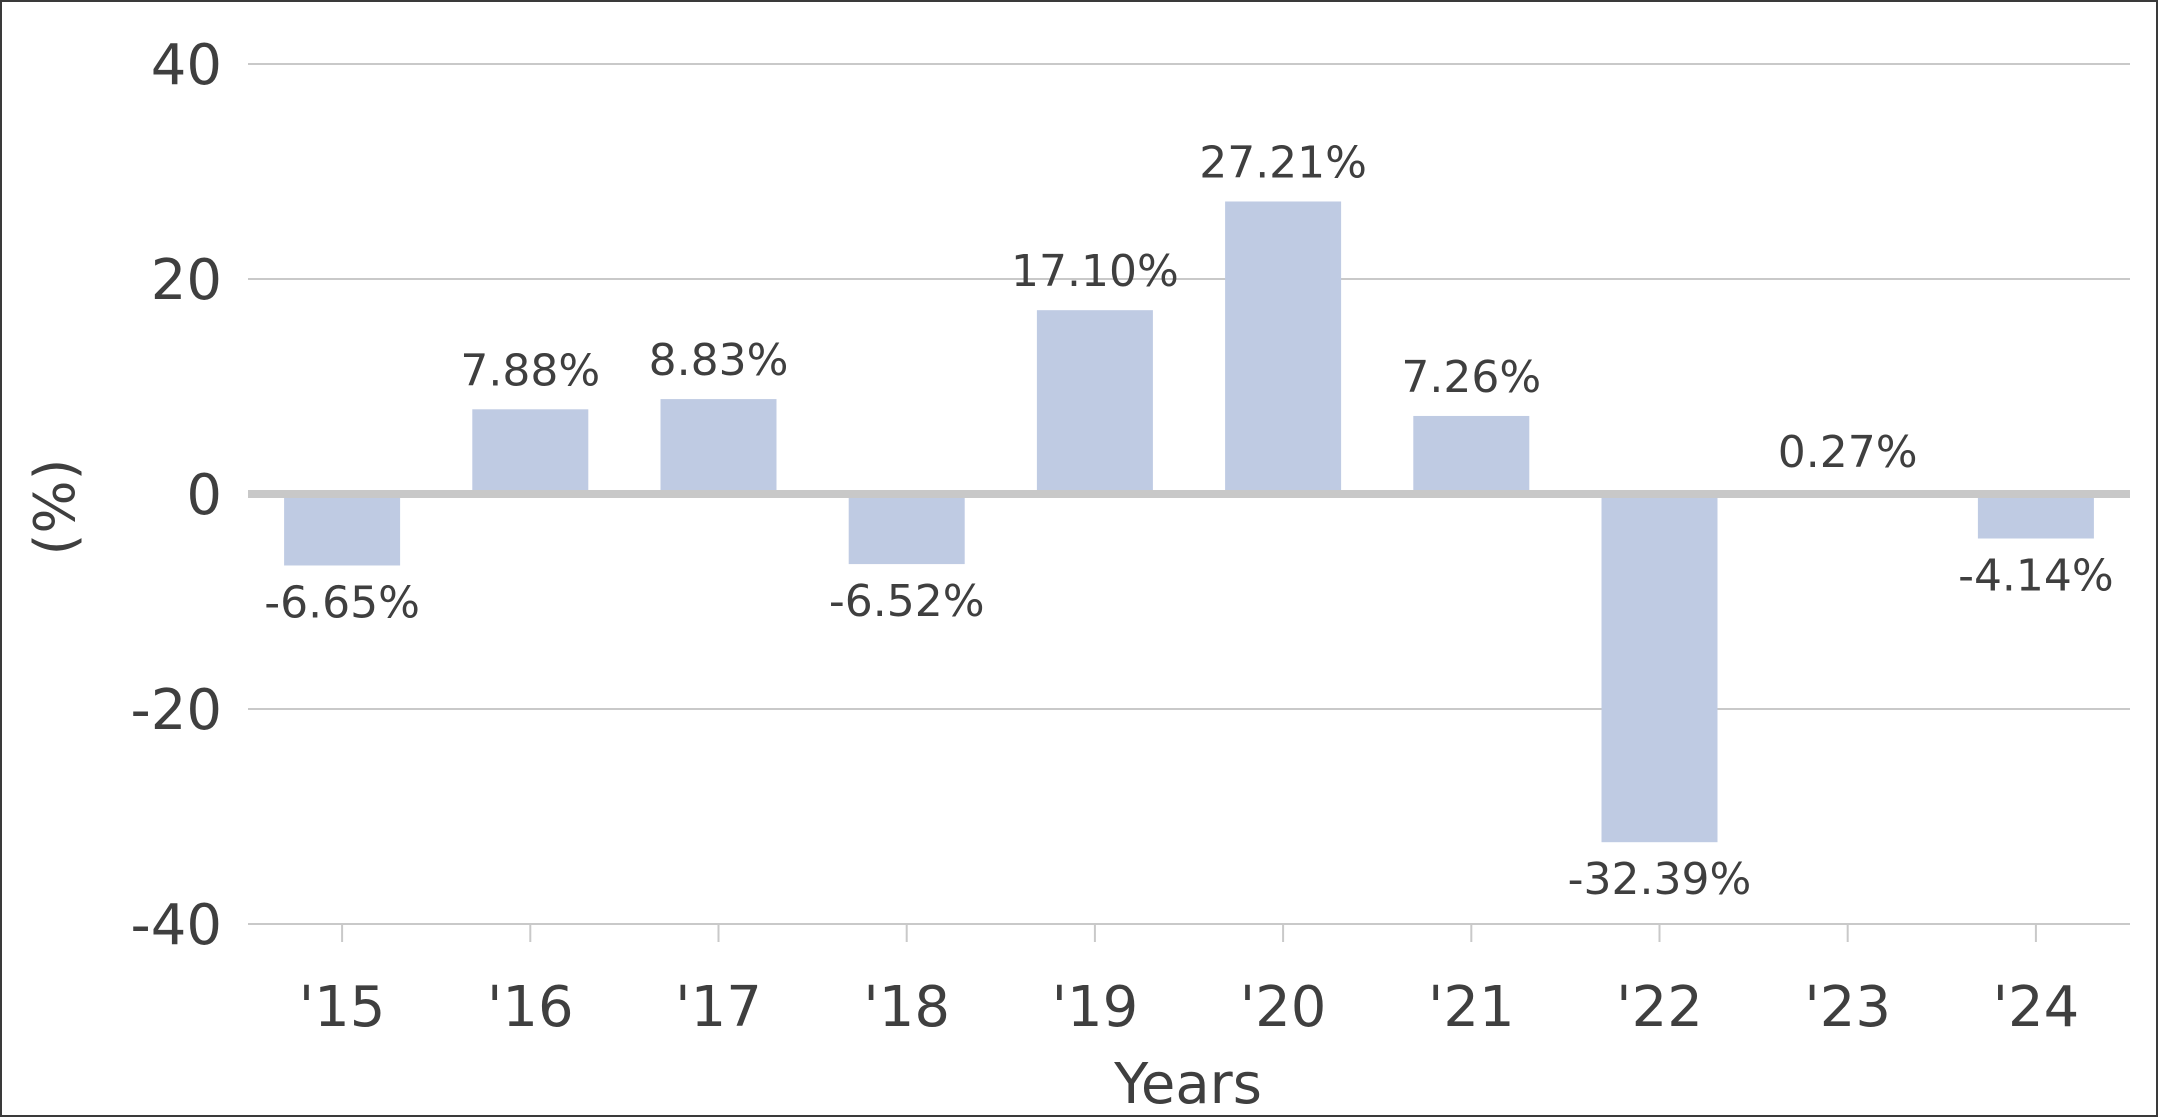 The image size is (2158, 1117). What do you see at coordinates (1095, 271) in the screenshot?
I see `data-label: 17.10%` at bounding box center [1095, 271].